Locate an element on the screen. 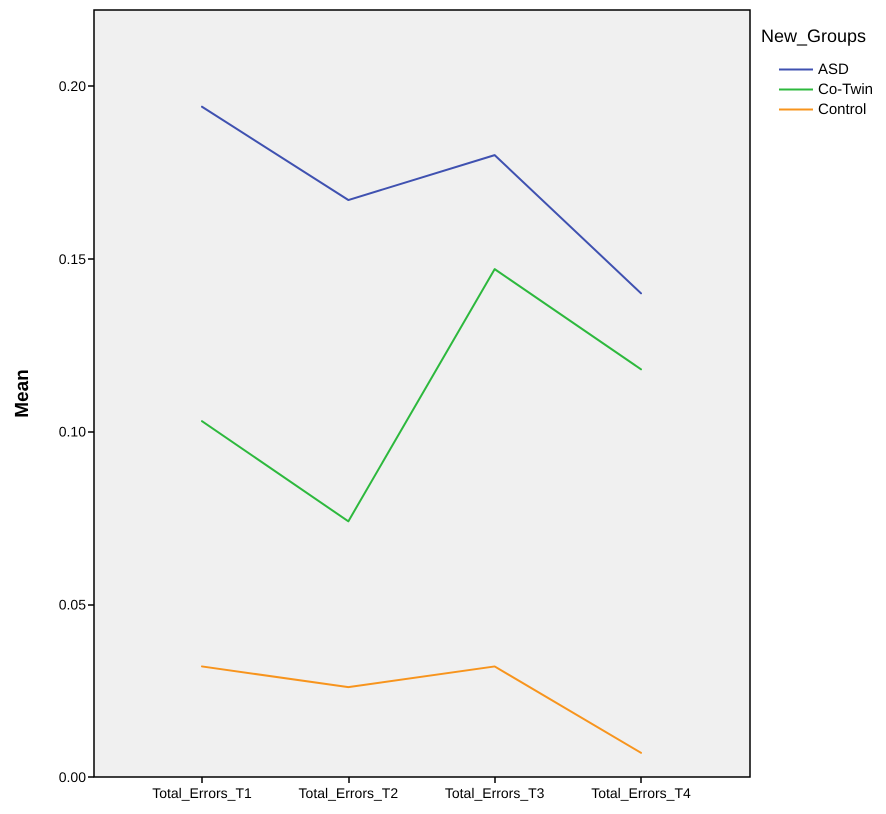  line-series is located at coordinates (421, 200).